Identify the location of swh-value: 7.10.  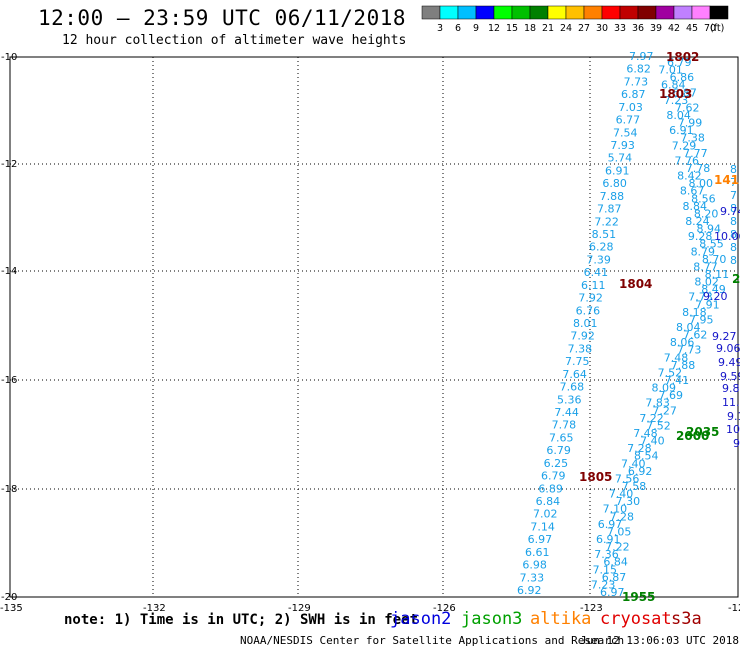
(615, 509).